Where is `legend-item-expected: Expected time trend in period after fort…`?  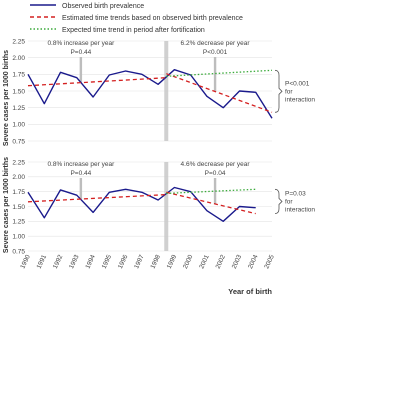 legend-item-expected: Expected time trend in period after fort… is located at coordinates (117, 30).